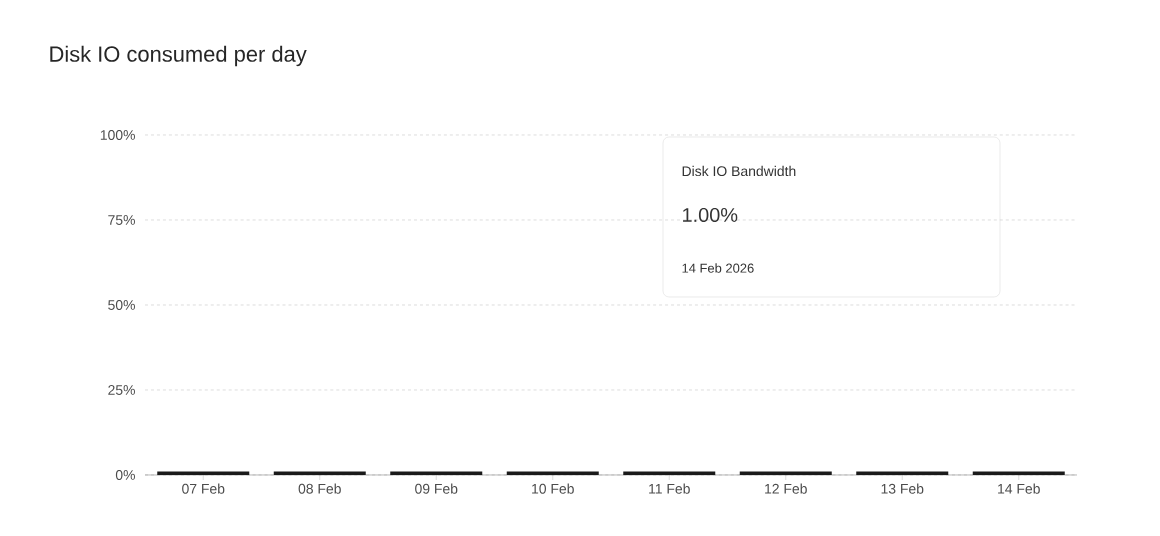 This screenshot has width=1160, height=536. I want to click on annotation: 1.00%, so click(710, 215).